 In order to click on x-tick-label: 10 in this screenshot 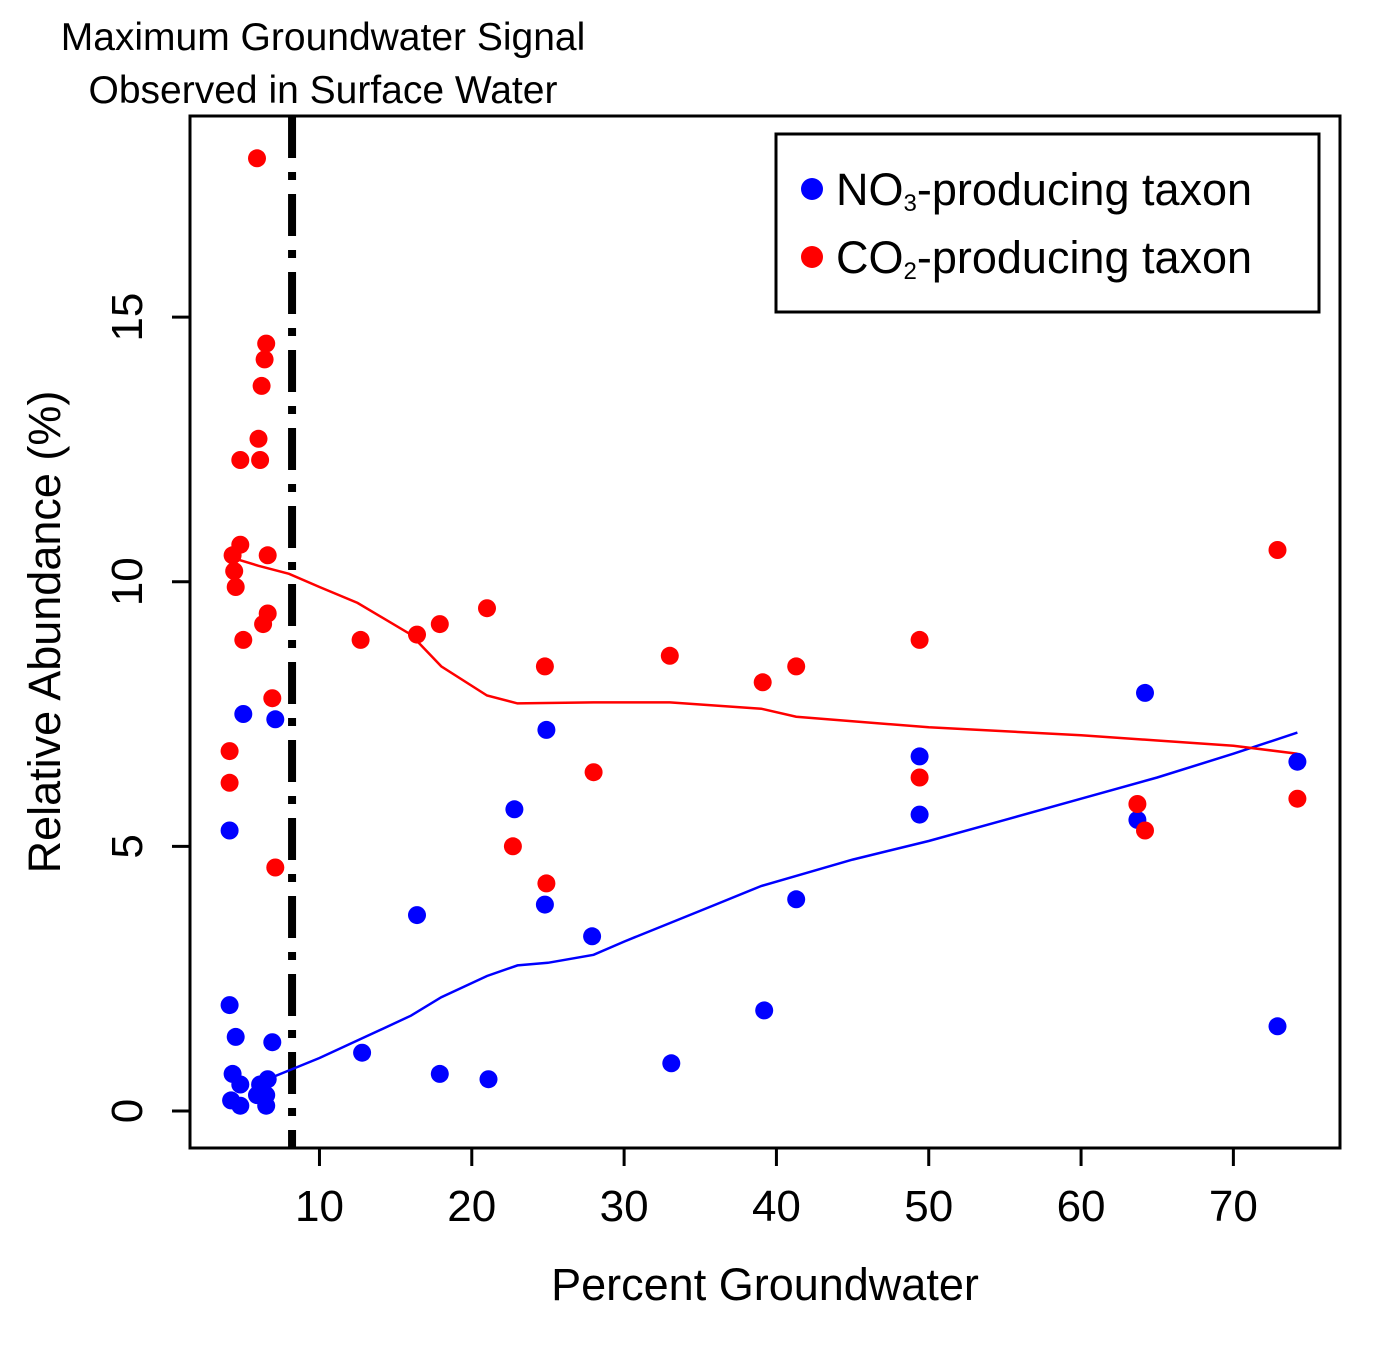, I will do `click(319, 1206)`.